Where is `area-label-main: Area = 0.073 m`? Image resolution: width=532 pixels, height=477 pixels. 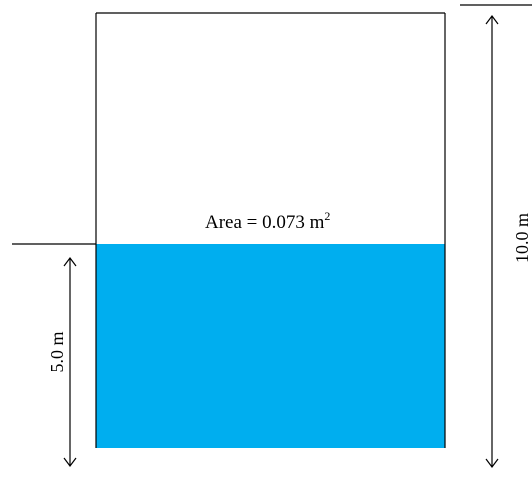
area-label-main: Area = 0.073 m is located at coordinates (265, 222).